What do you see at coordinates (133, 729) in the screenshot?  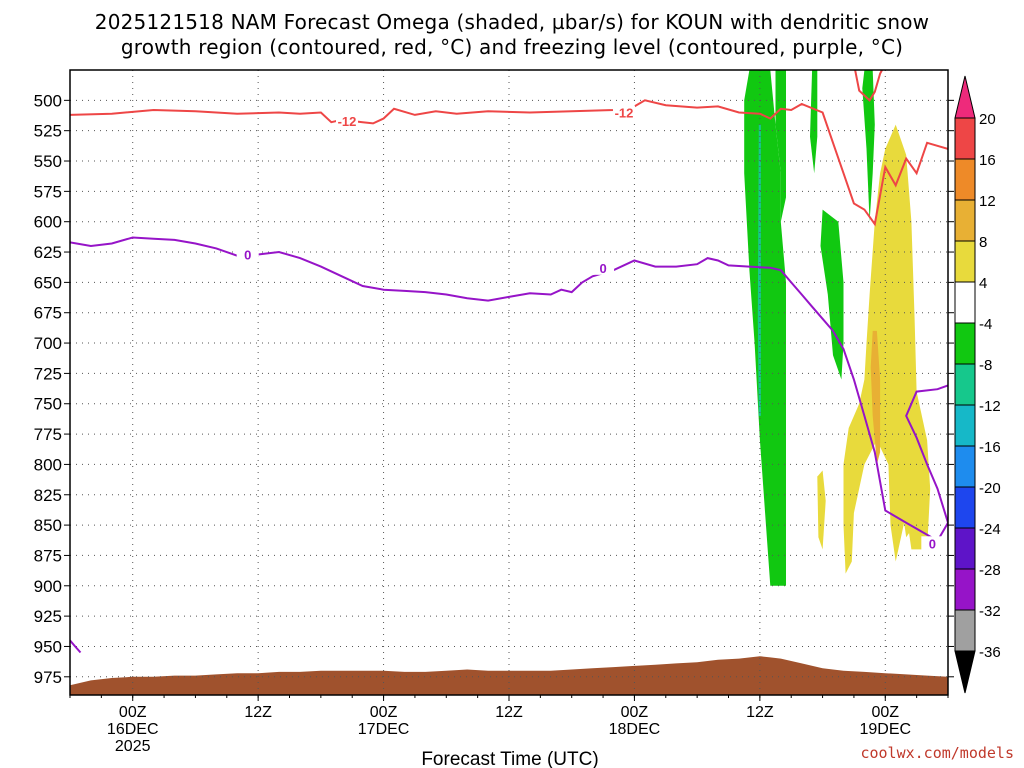 I see `x-tick-label: 16DEC` at bounding box center [133, 729].